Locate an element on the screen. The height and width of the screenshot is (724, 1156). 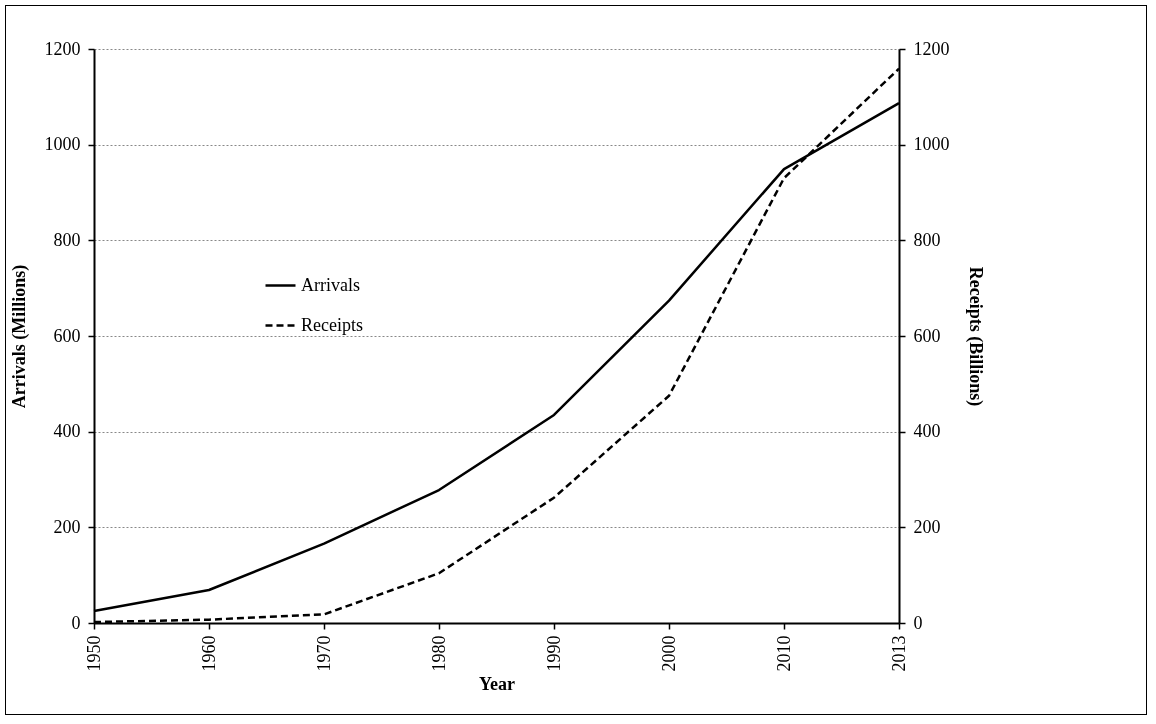
legend-label: Receipts is located at coordinates (332, 324).